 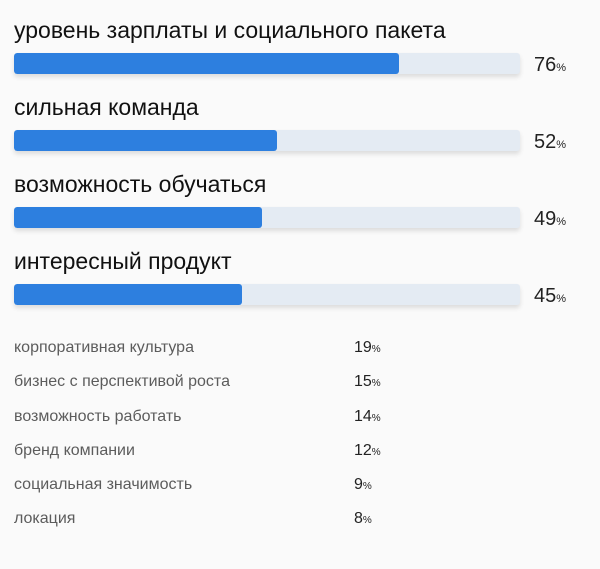 I want to click on list-item-label: бизнес с перспективой роста, so click(x=122, y=382).